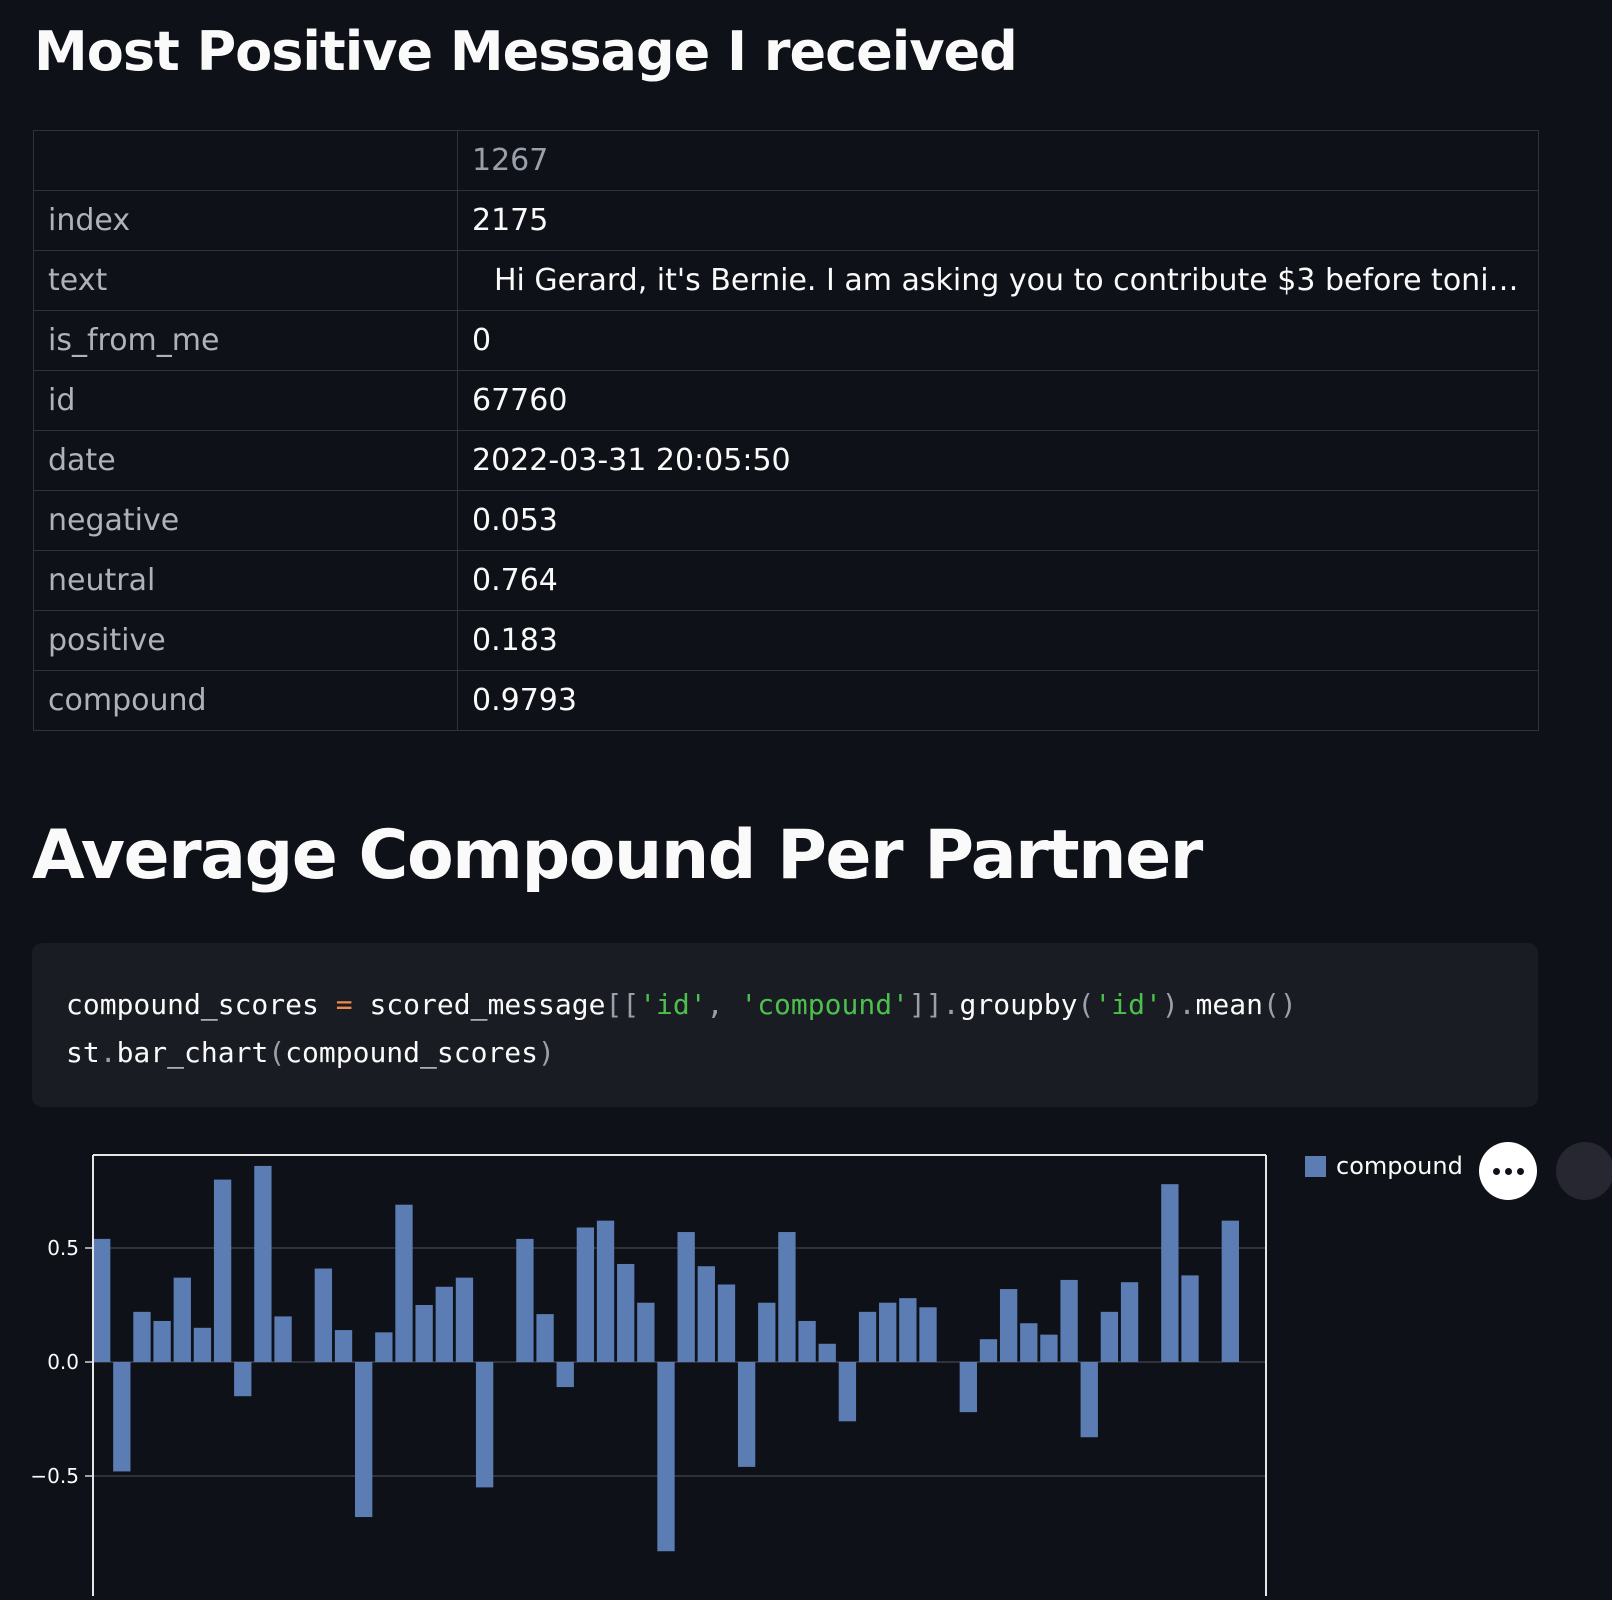 This screenshot has width=1612, height=1600. I want to click on row-label: id, so click(245, 400).